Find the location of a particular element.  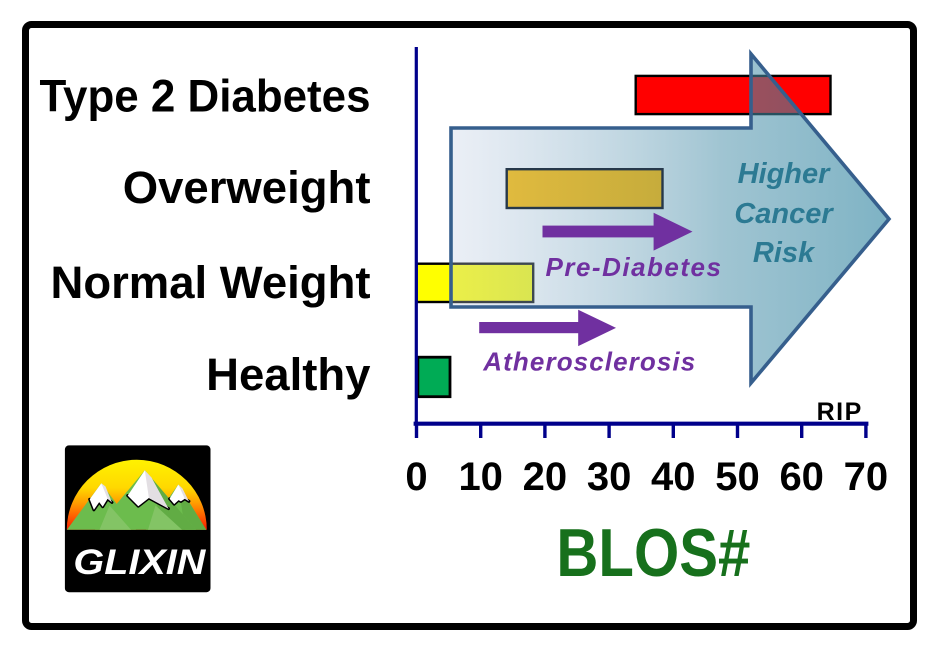

svg-text: Cancer is located at coordinates (784, 214).